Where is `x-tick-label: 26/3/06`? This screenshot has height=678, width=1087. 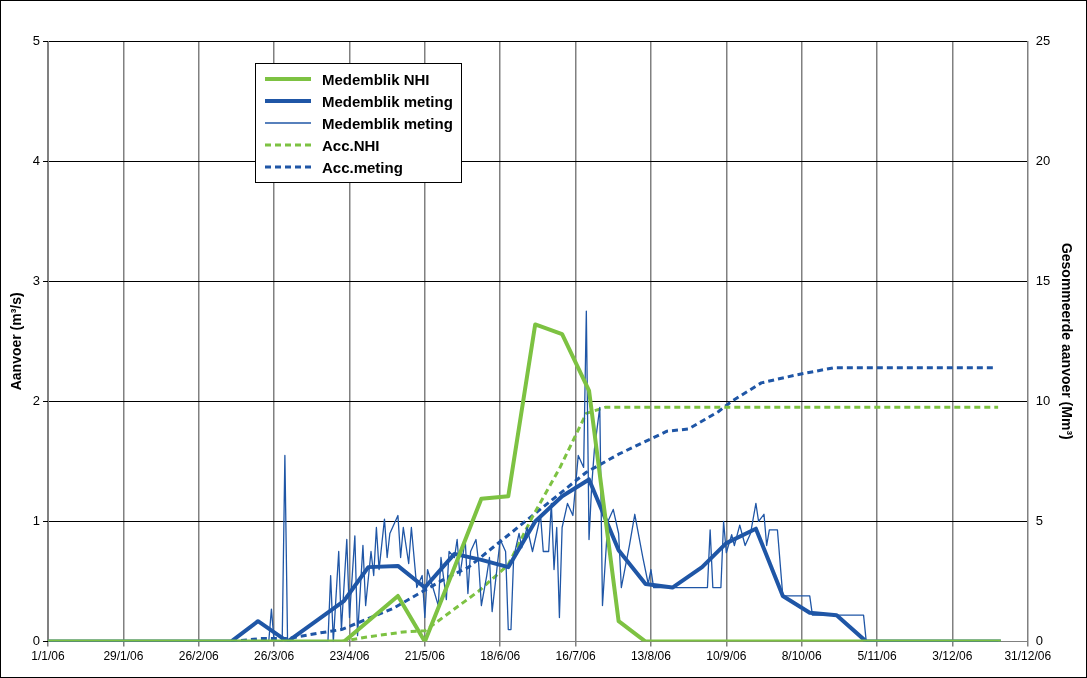 x-tick-label: 26/3/06 is located at coordinates (274, 656).